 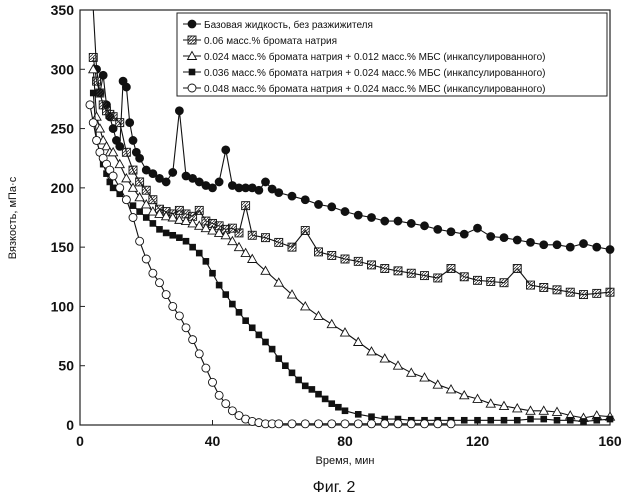 I want to click on legend-marker, so click(x=192, y=40).